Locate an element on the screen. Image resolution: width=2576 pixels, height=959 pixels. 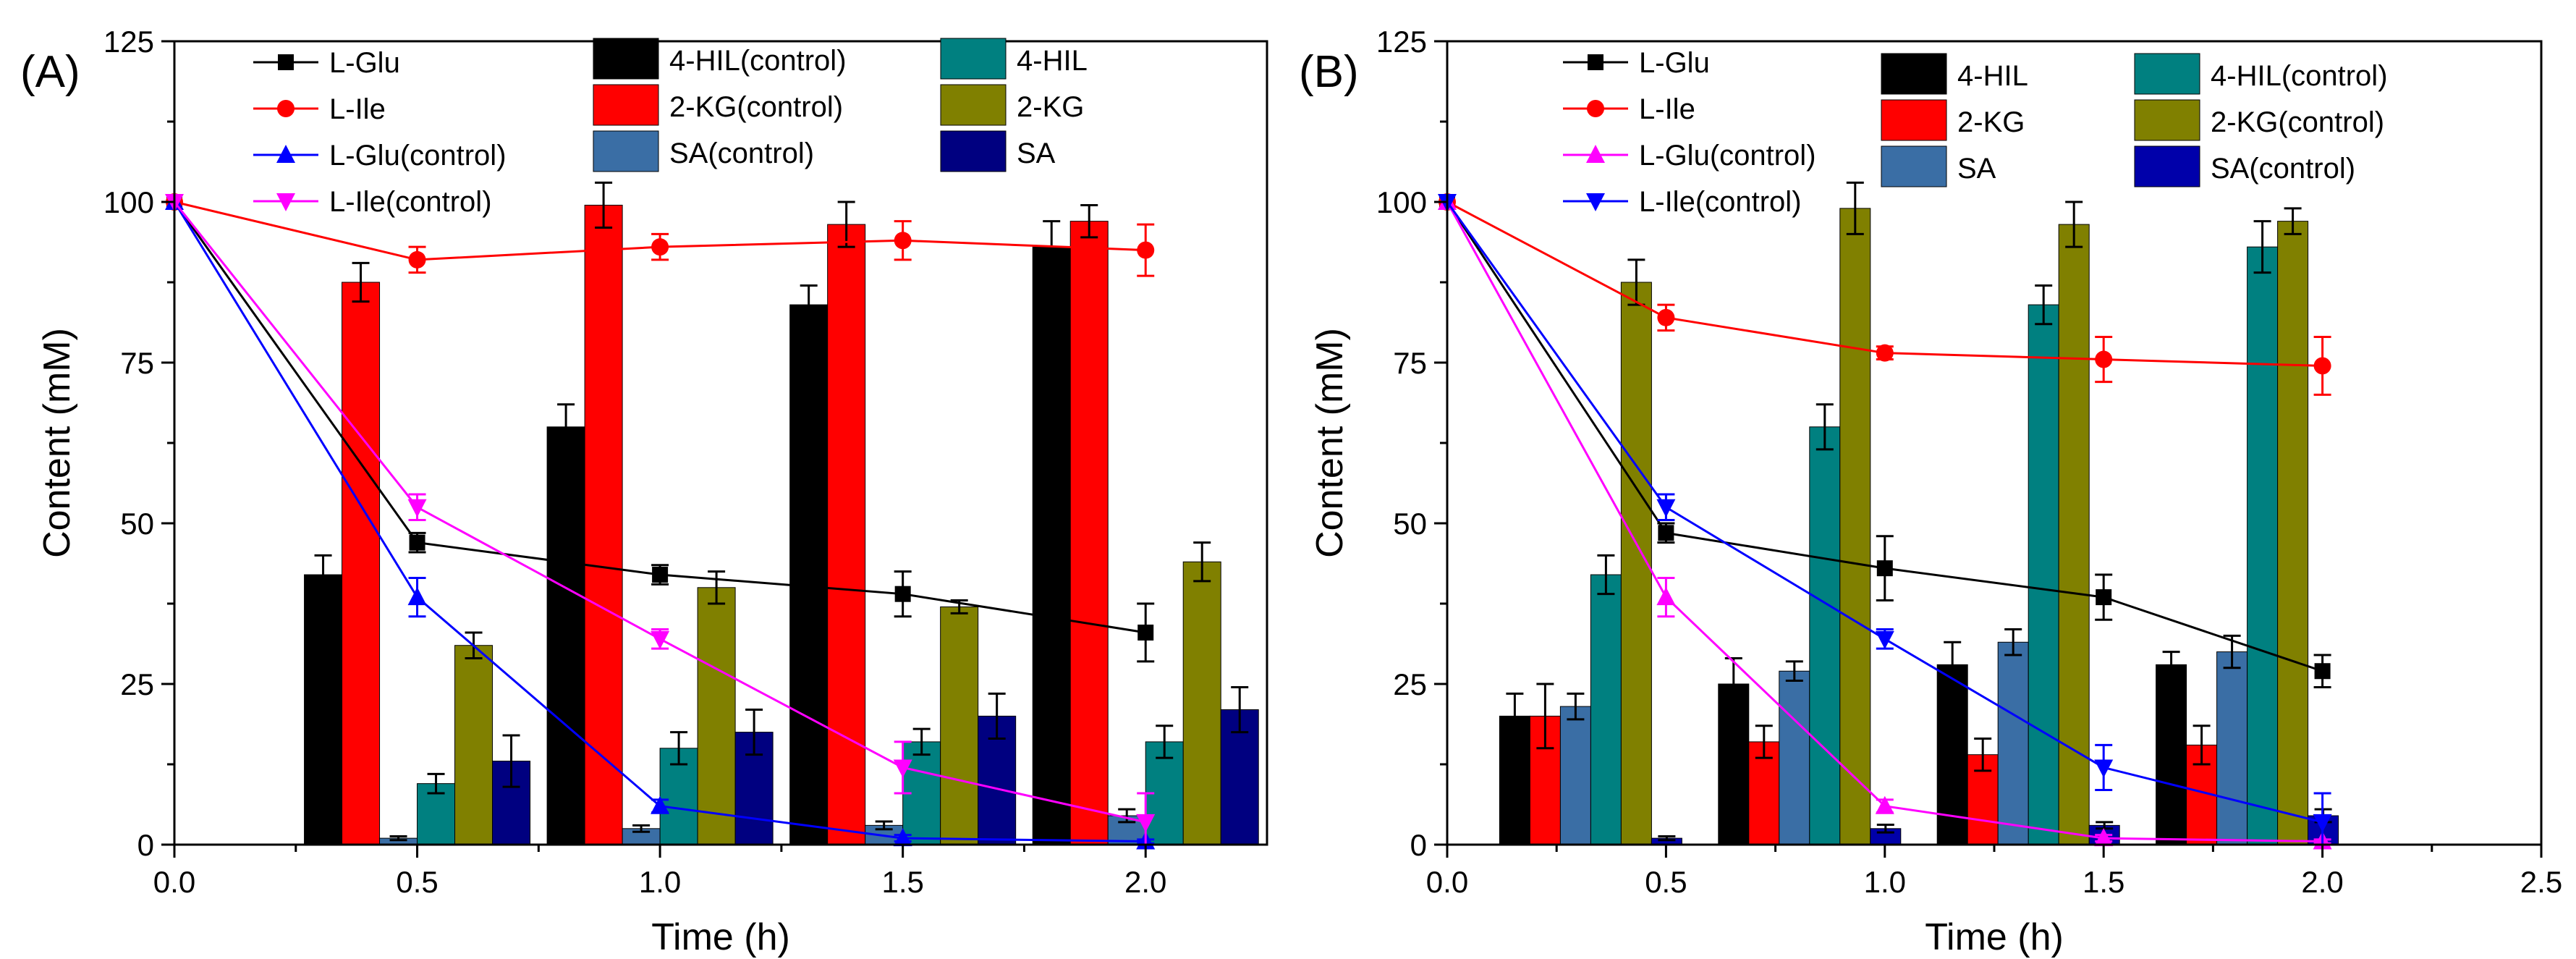
panel-label: (A) is located at coordinates (50, 72).